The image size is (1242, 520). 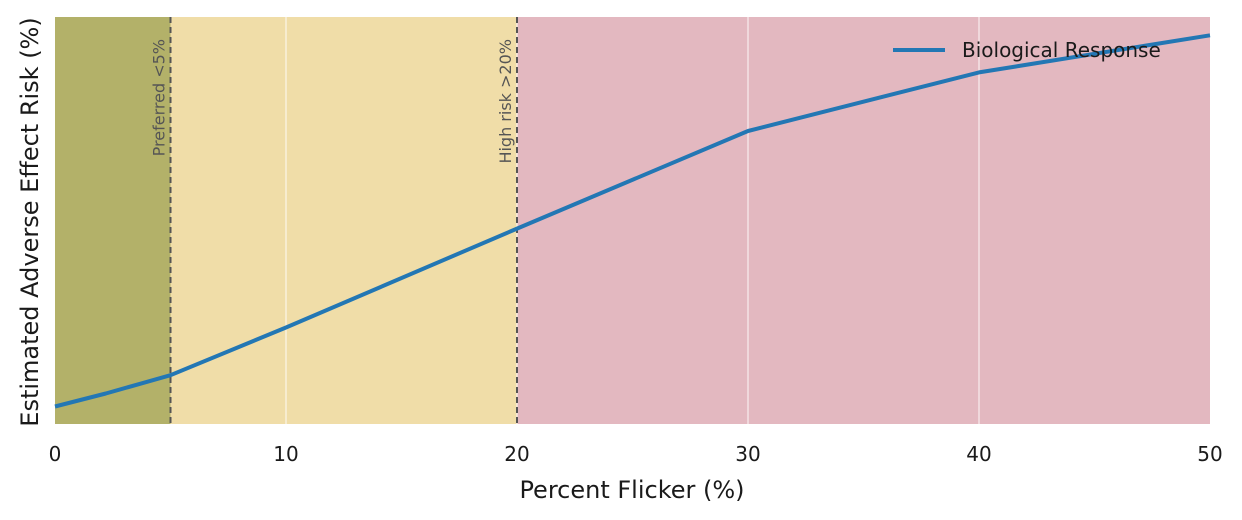 What do you see at coordinates (55, 454) in the screenshot?
I see `x-tick-label-0: 0` at bounding box center [55, 454].